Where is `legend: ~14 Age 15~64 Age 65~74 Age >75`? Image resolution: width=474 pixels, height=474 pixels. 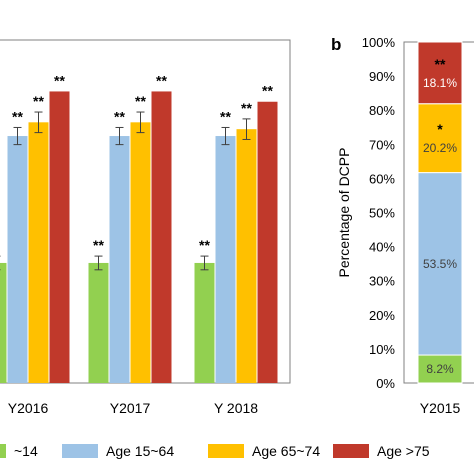
legend: ~14 Age 15~64 Age 65~74 Age >75 is located at coordinates (215, 451).